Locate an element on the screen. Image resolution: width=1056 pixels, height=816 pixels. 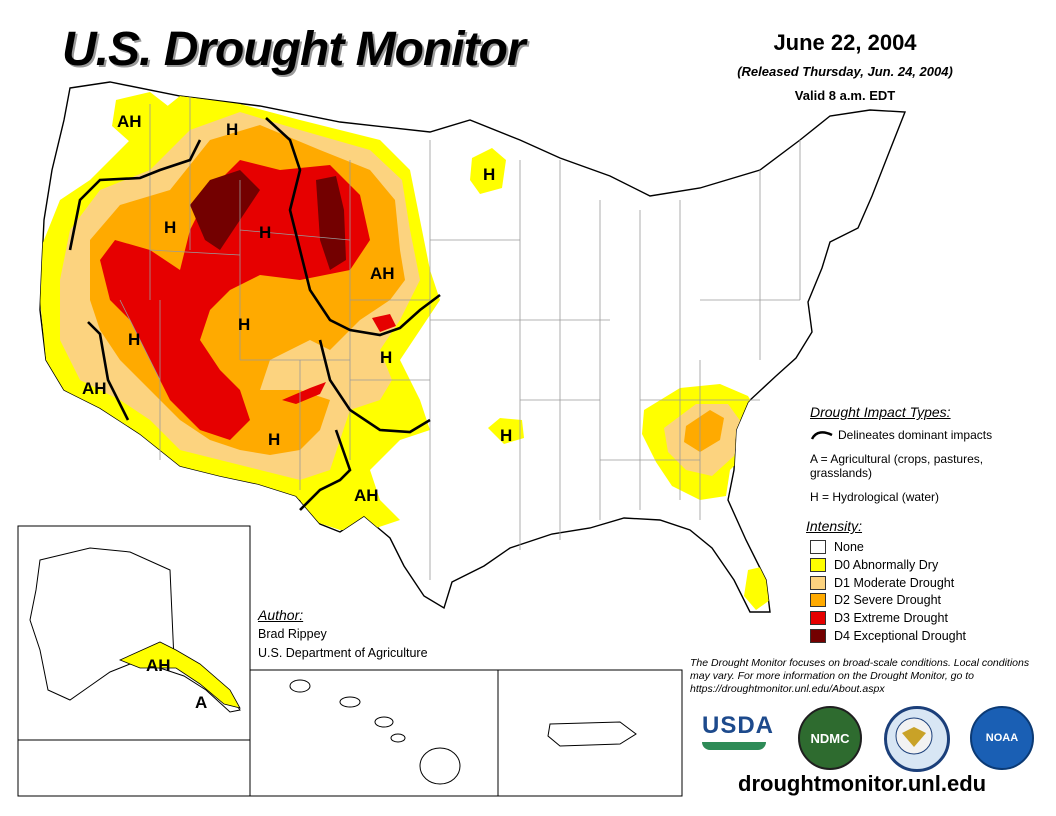
intensity-legend-row: D1 Moderate Drought is located at coordinates (882, 582).